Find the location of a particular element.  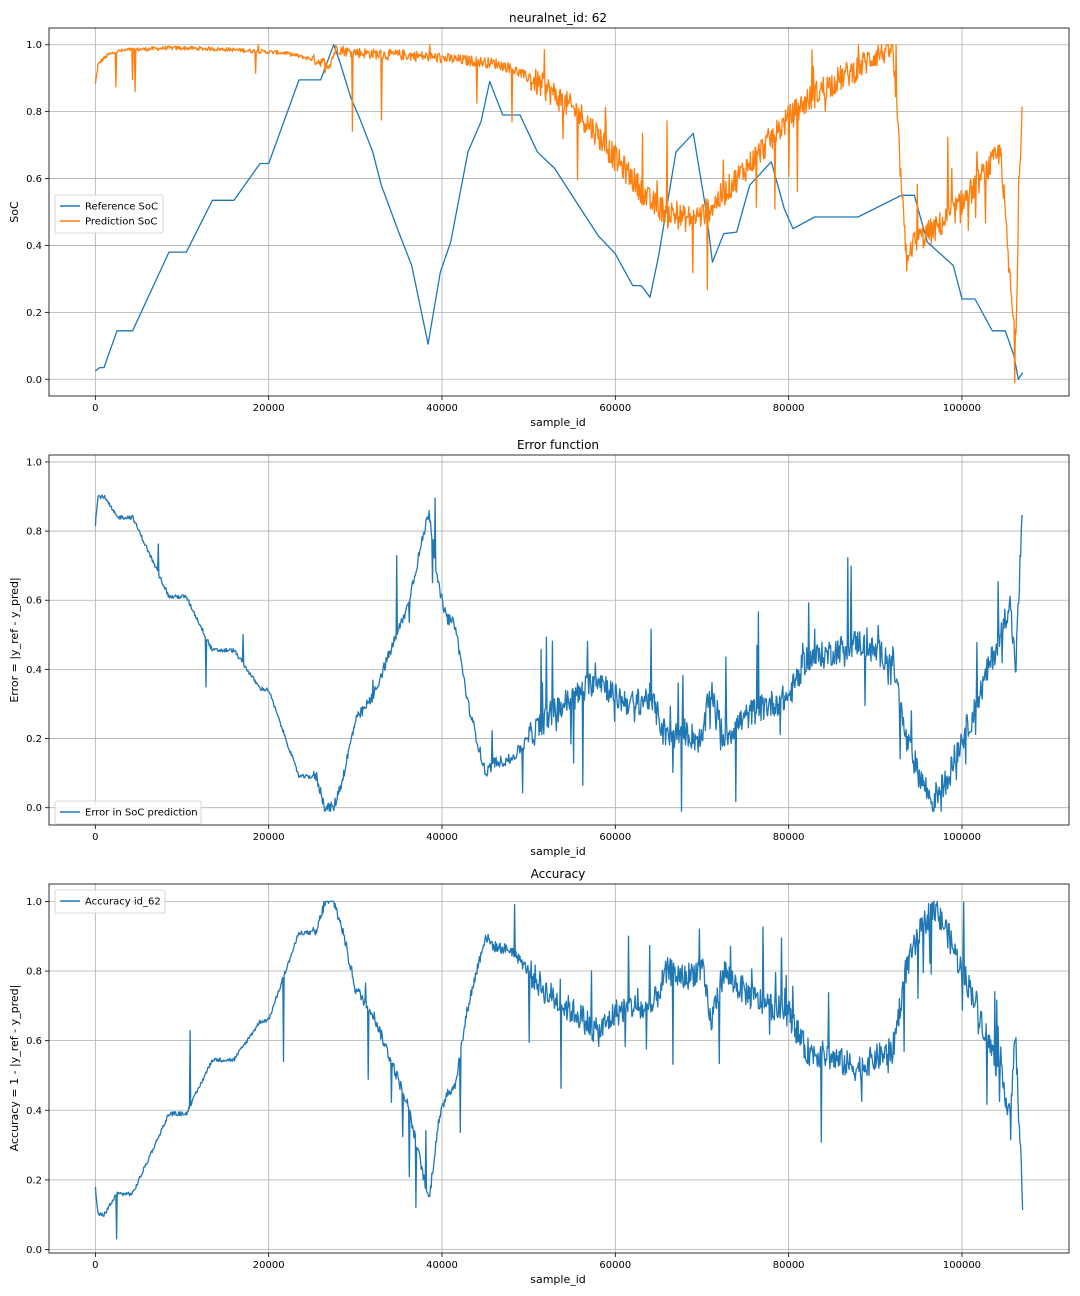

legend: Reference SoC Prediction SoC is located at coordinates (109, 214).